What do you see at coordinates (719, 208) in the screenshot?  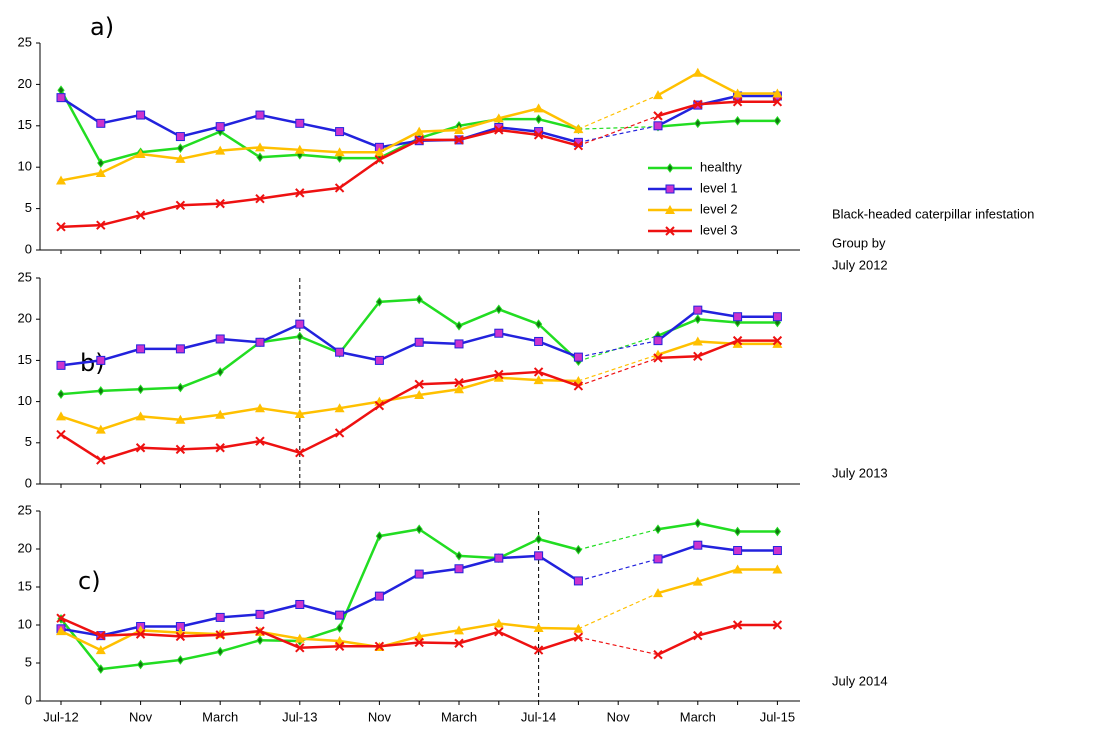 I see `legend-label: level 2` at bounding box center [719, 208].